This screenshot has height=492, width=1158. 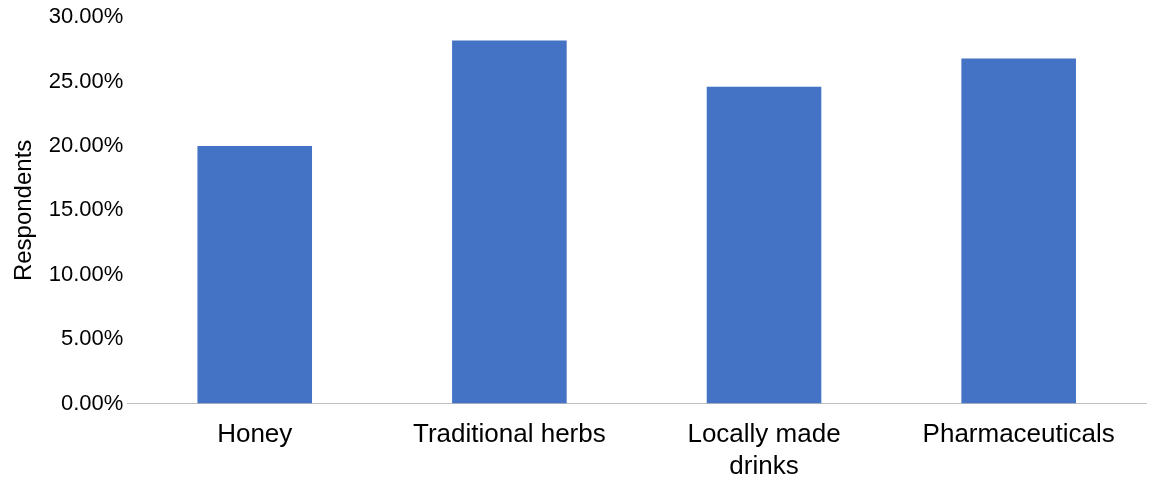 What do you see at coordinates (86, 80) in the screenshot?
I see `y-tick-label: 25.00%` at bounding box center [86, 80].